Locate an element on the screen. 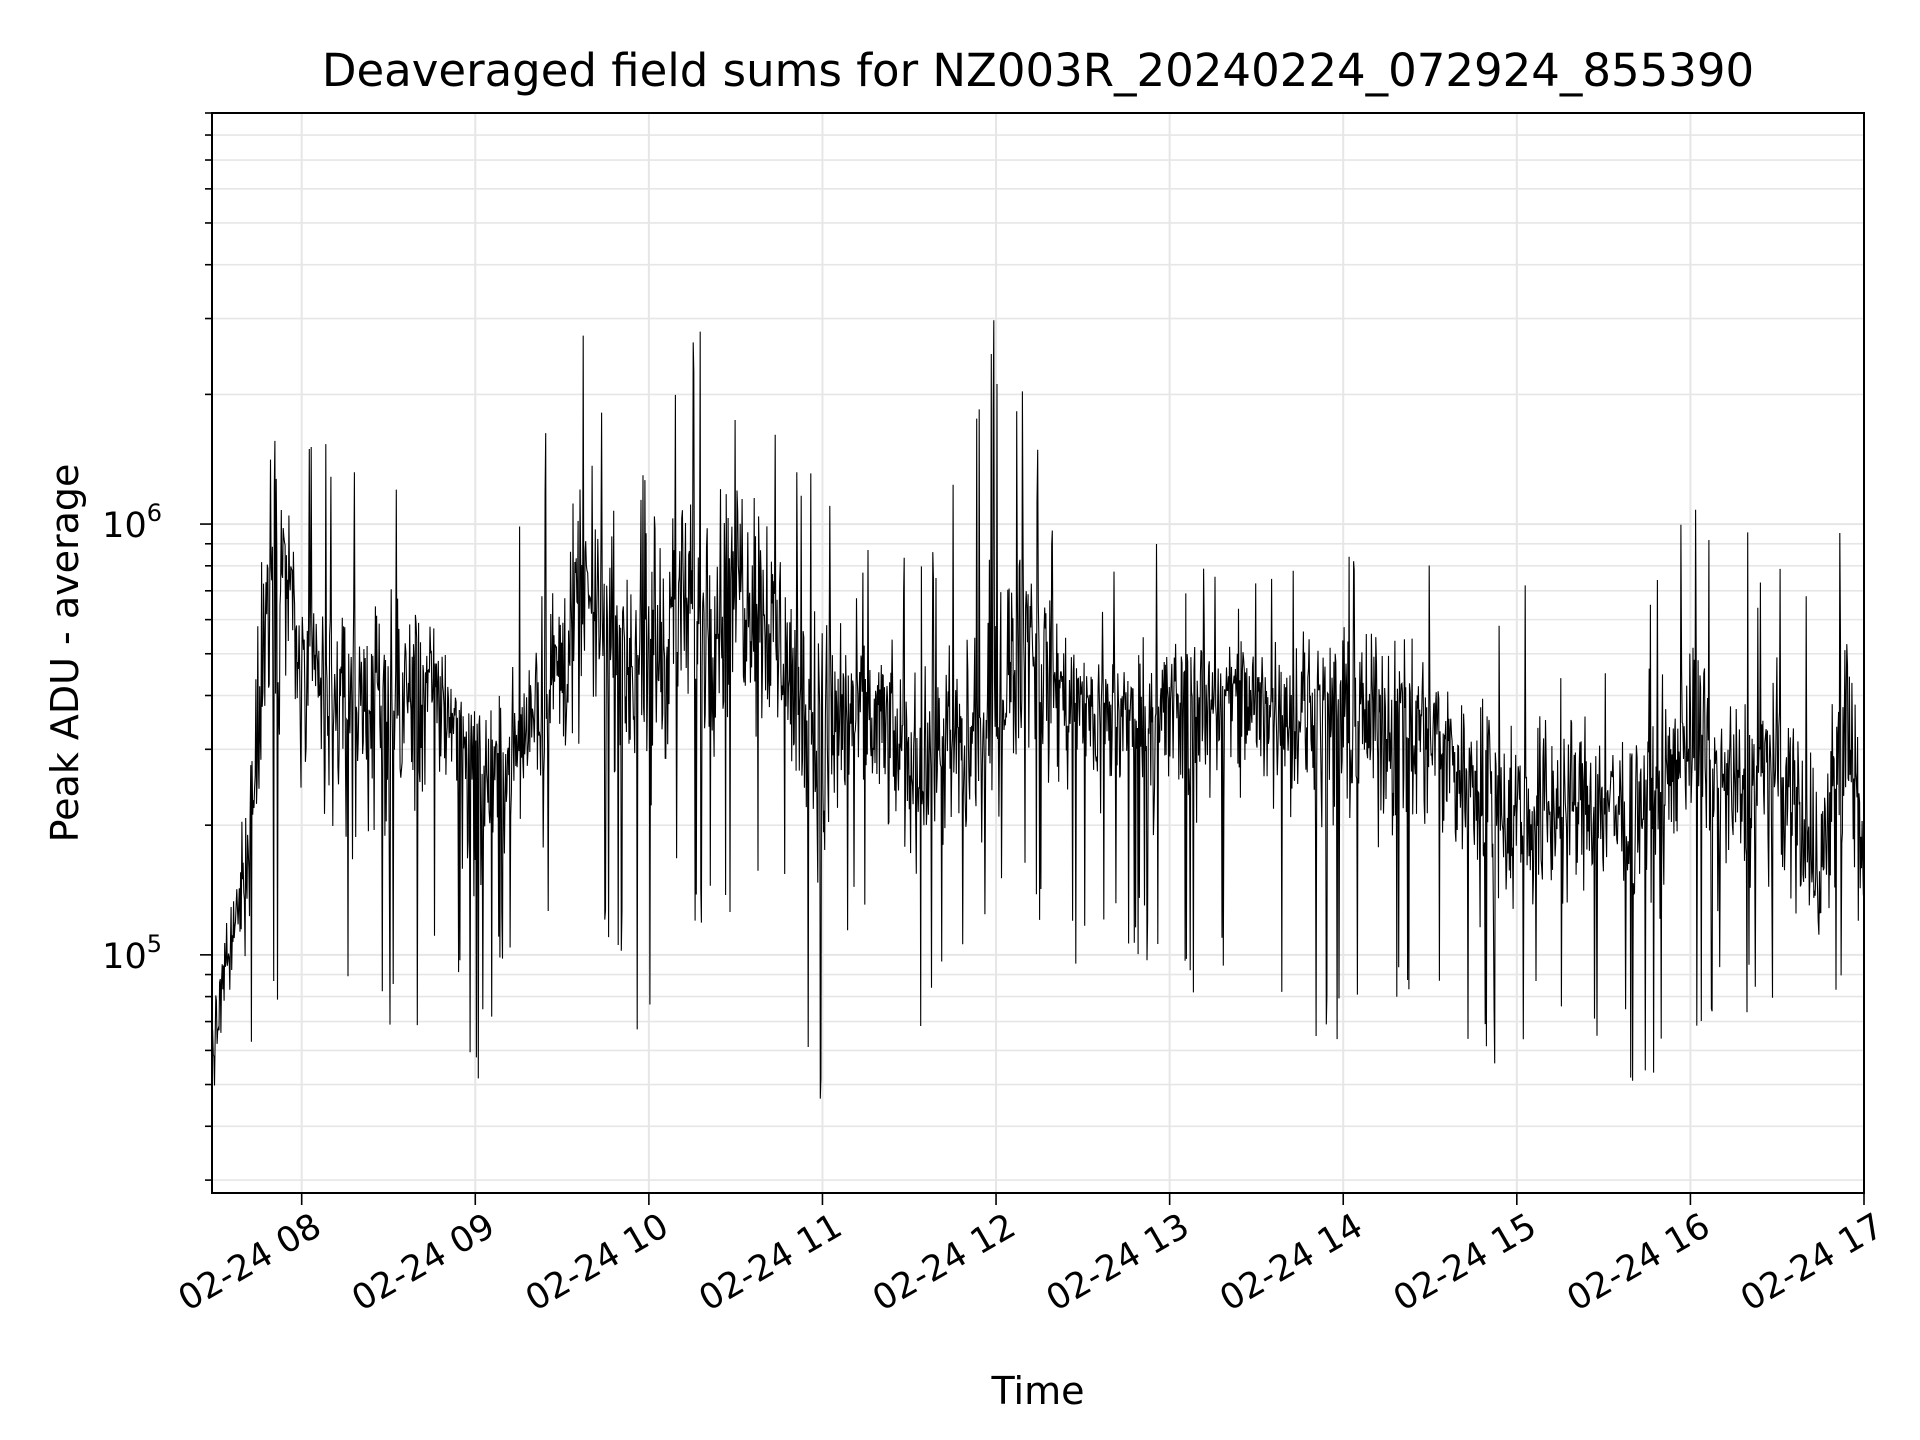 The height and width of the screenshot is (1440, 1920). x-axis-label: Time is located at coordinates (1038, 1391).